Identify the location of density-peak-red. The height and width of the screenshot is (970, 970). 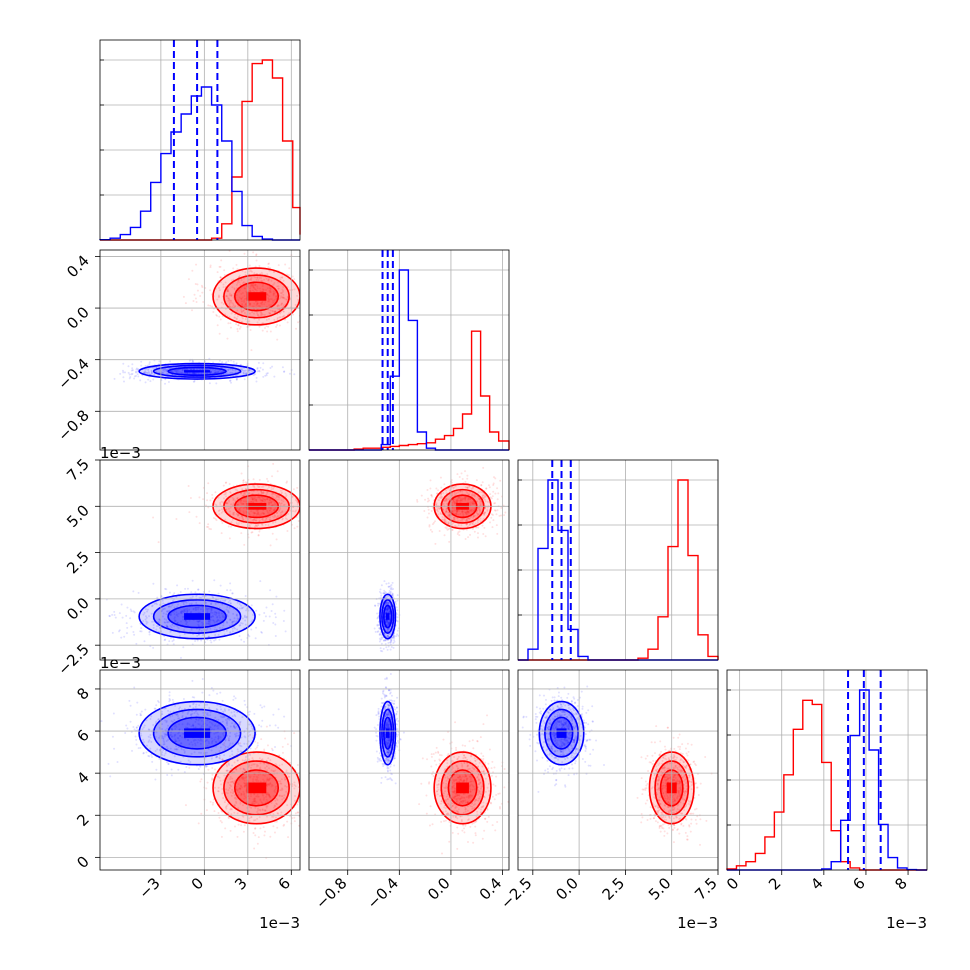
(256, 296).